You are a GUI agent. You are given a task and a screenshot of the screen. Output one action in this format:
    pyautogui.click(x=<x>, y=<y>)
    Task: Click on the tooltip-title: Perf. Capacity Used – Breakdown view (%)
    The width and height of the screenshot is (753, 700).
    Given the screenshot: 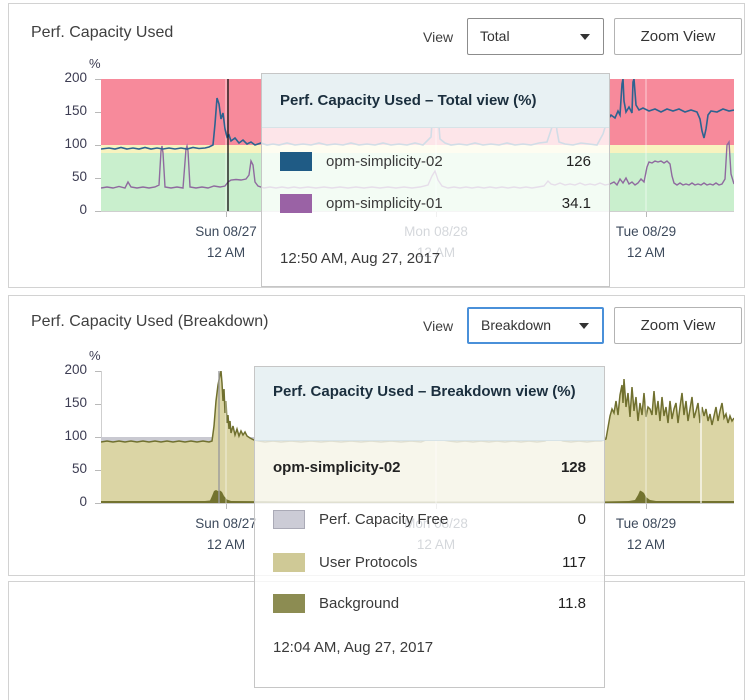 What is the action you would take?
    pyautogui.click(x=429, y=404)
    